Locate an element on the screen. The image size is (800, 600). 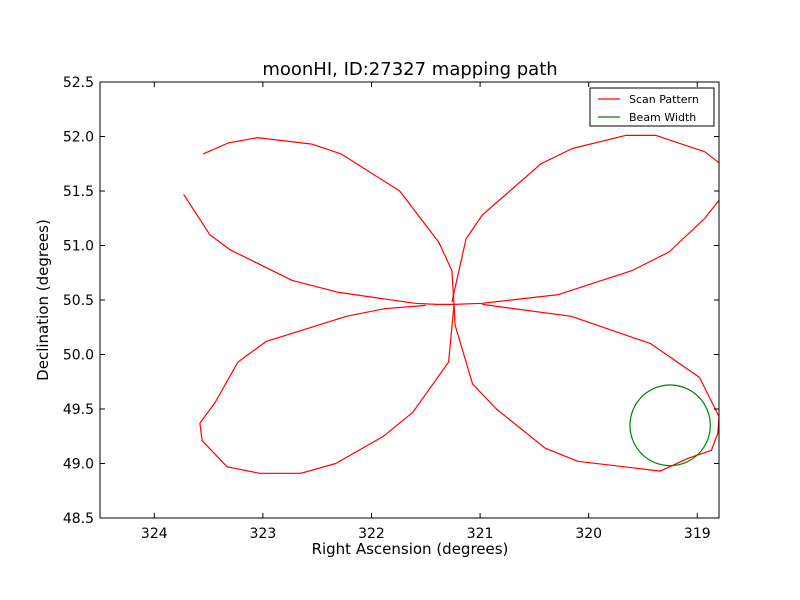
legend-label-scan-pattern: Scan Pattern is located at coordinates (664, 99).